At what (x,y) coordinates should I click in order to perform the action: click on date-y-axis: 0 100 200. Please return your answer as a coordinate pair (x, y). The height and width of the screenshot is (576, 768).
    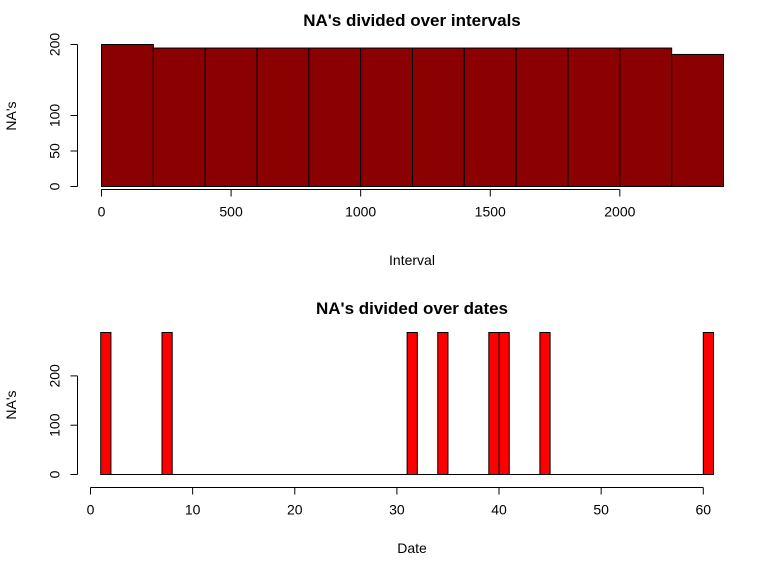
    Looking at the image, I should click on (62, 421).